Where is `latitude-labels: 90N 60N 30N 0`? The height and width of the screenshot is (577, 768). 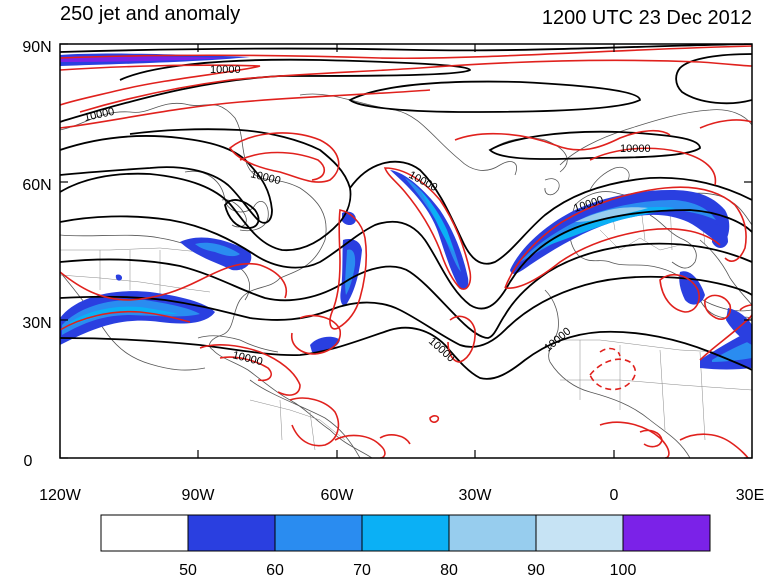 latitude-labels: 90N 60N 30N 0 is located at coordinates (36, 254).